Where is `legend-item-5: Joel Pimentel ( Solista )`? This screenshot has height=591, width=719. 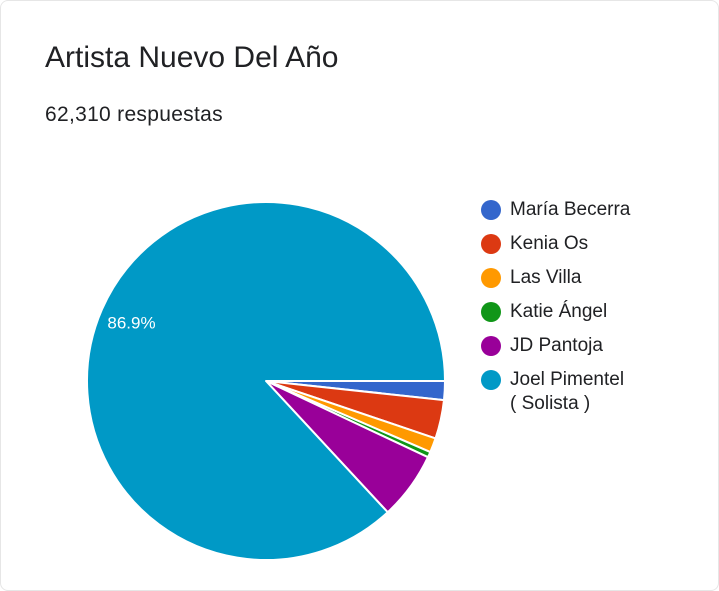 legend-item-5: Joel Pimentel ( Solista ) is located at coordinates (596, 392).